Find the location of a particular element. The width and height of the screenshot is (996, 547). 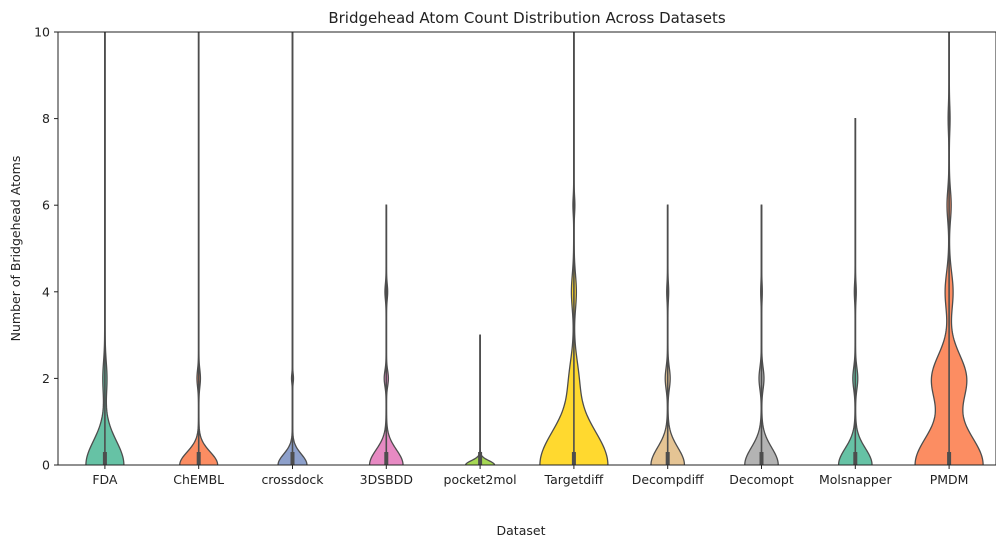

x-tick-label: FDA is located at coordinates (105, 479).